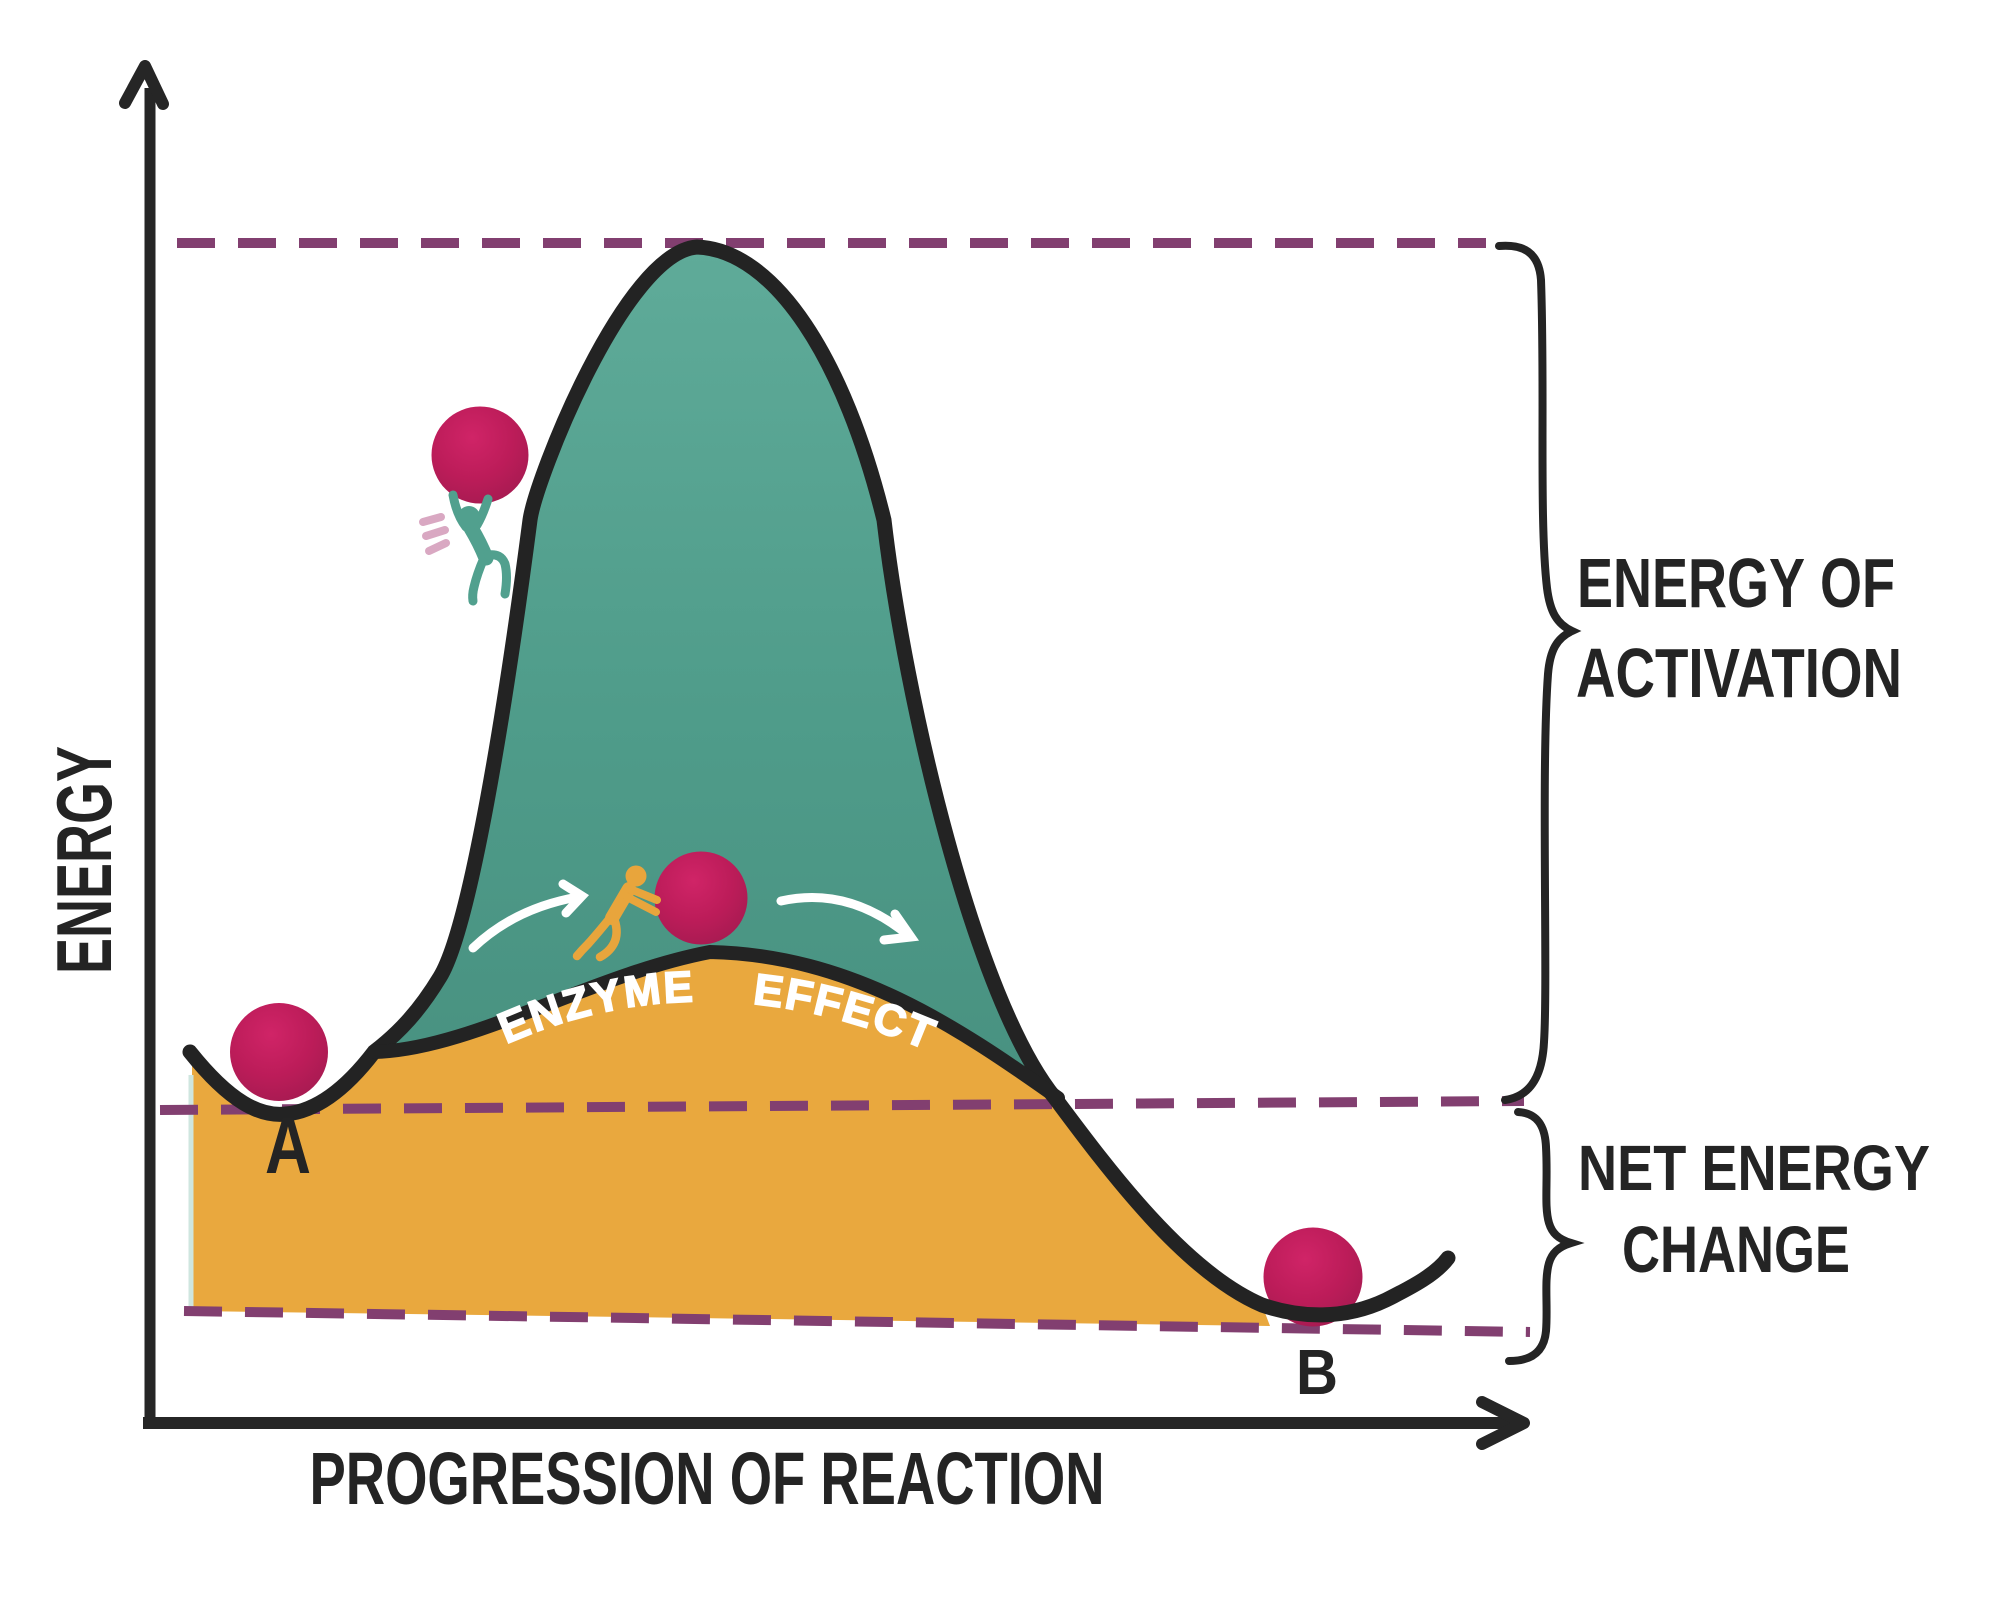 This screenshot has width=2000, height=1623. Describe the element at coordinates (1736, 1249) in the screenshot. I see `svg-text: CHANGE` at that location.